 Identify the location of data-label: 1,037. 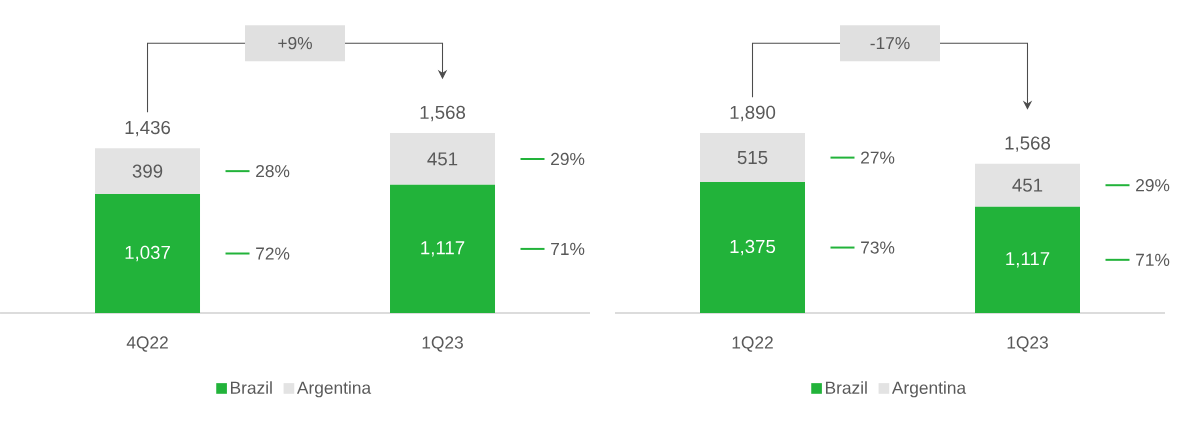
(147, 253).